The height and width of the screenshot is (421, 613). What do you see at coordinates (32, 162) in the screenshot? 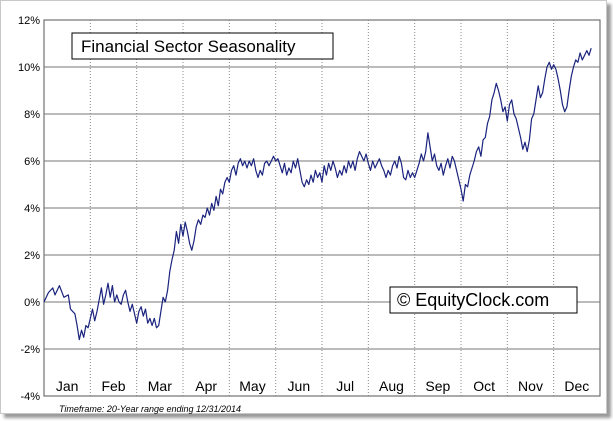
I see `y-tick-label: 6%` at bounding box center [32, 162].